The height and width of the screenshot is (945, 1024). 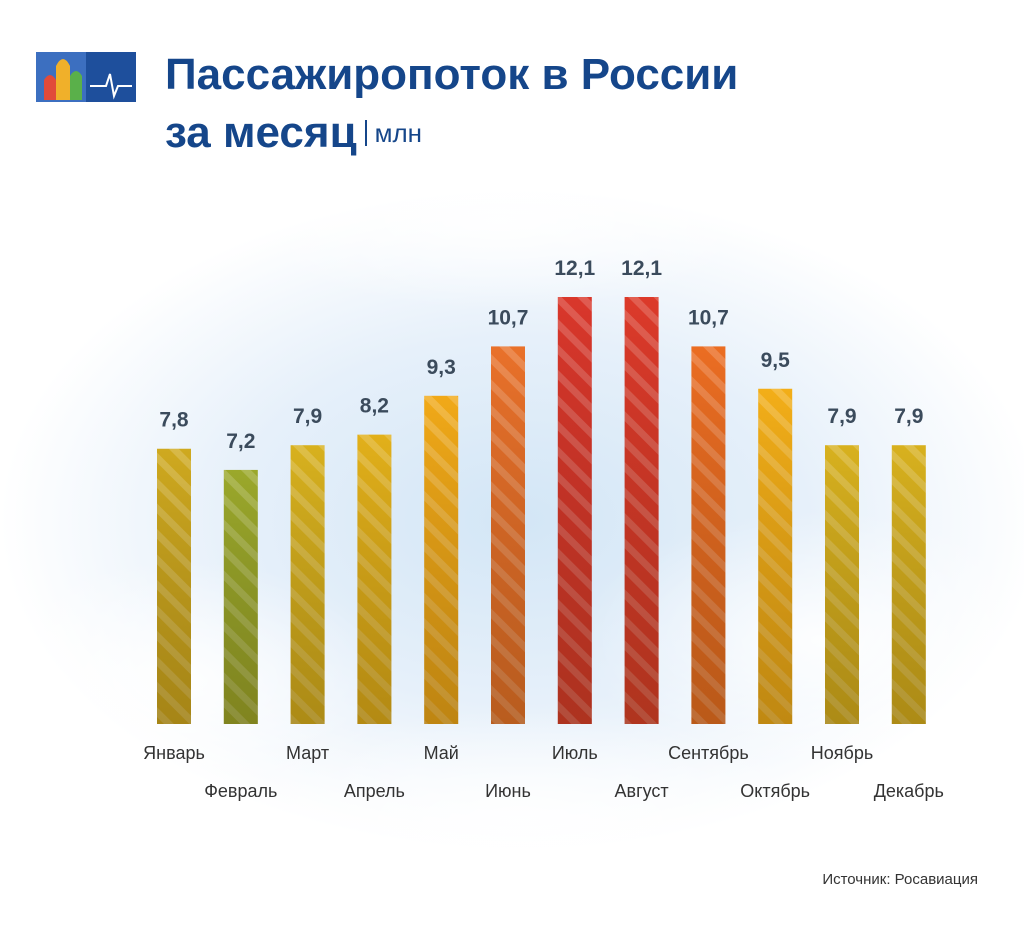 What do you see at coordinates (441, 367) in the screenshot?
I see `value-label: 9,3` at bounding box center [441, 367].